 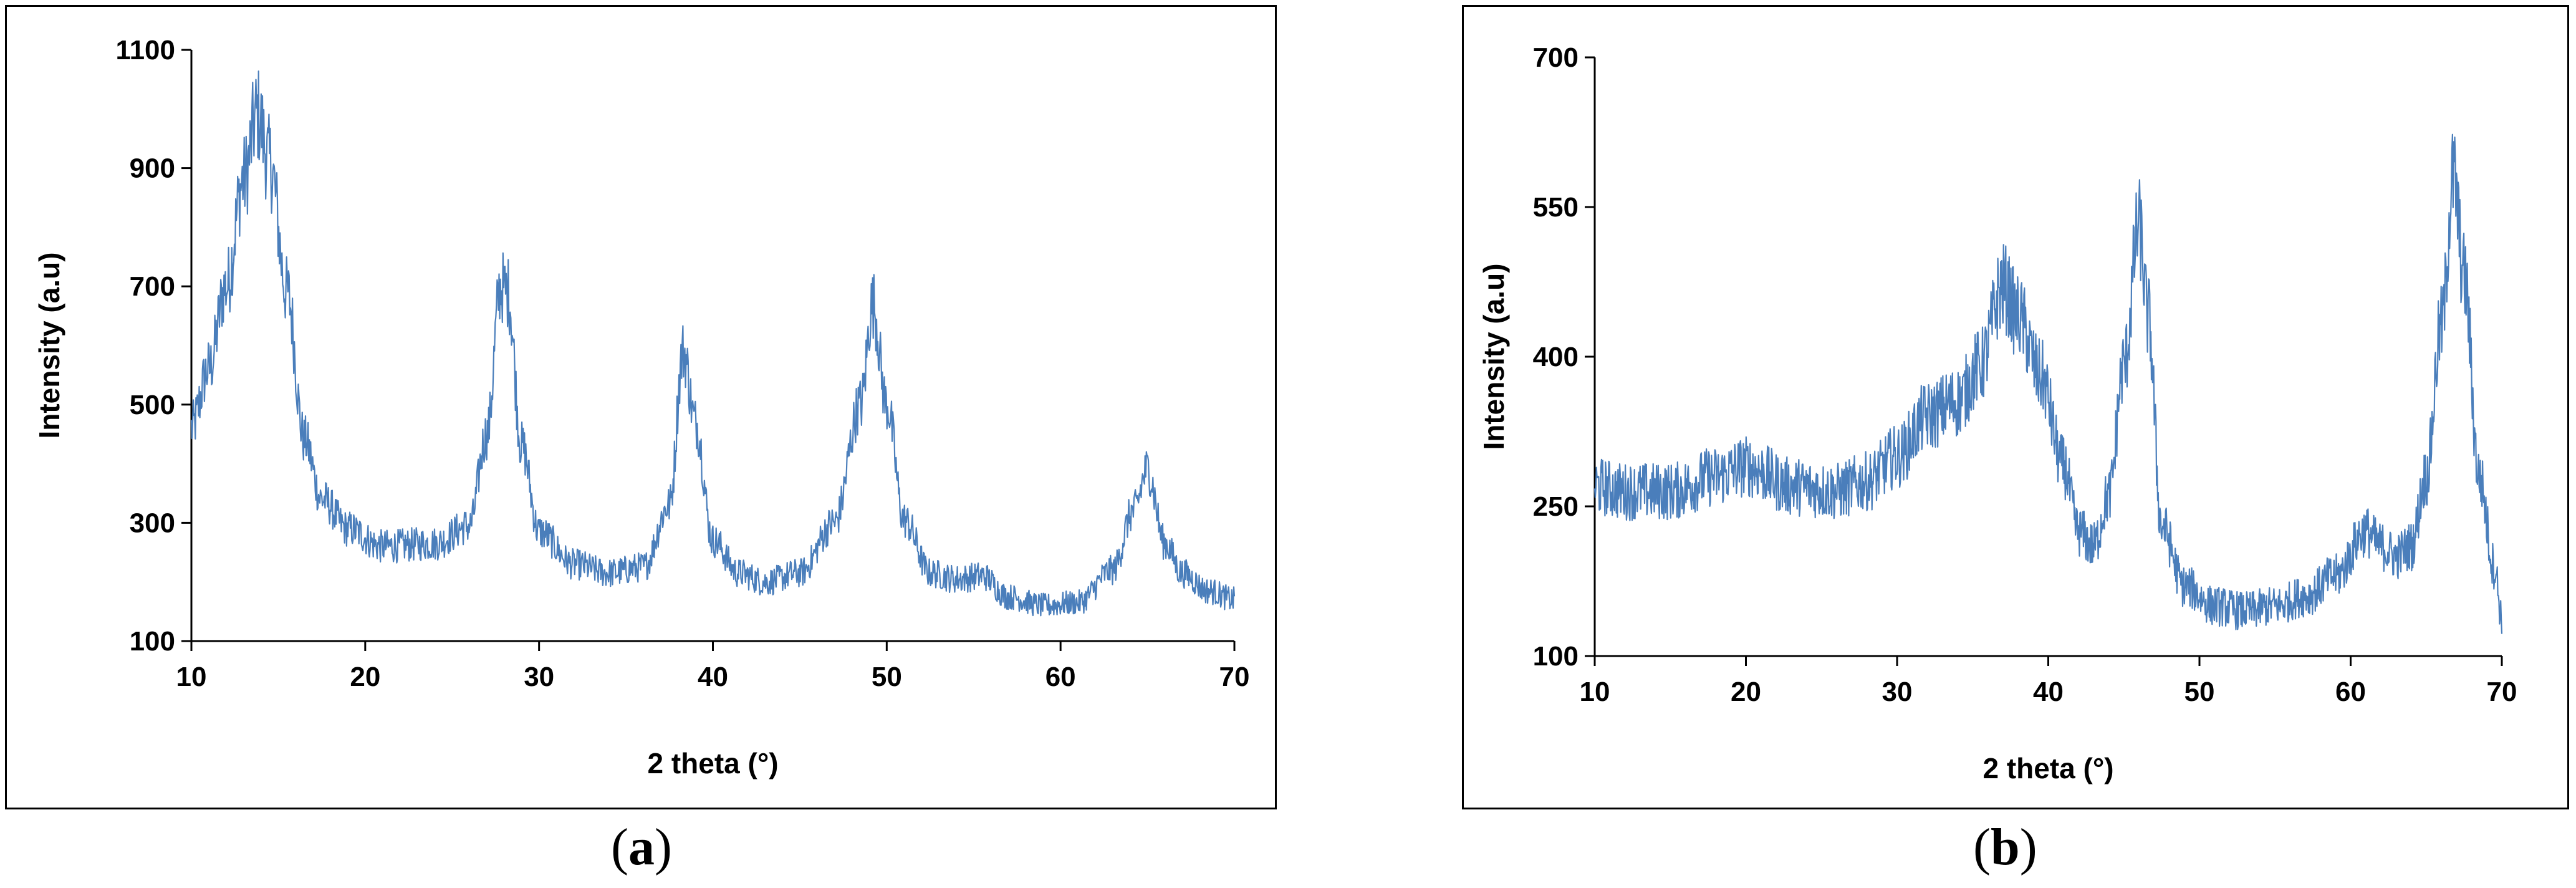 I want to click on y-tick-label: 1100, so click(x=145, y=50).